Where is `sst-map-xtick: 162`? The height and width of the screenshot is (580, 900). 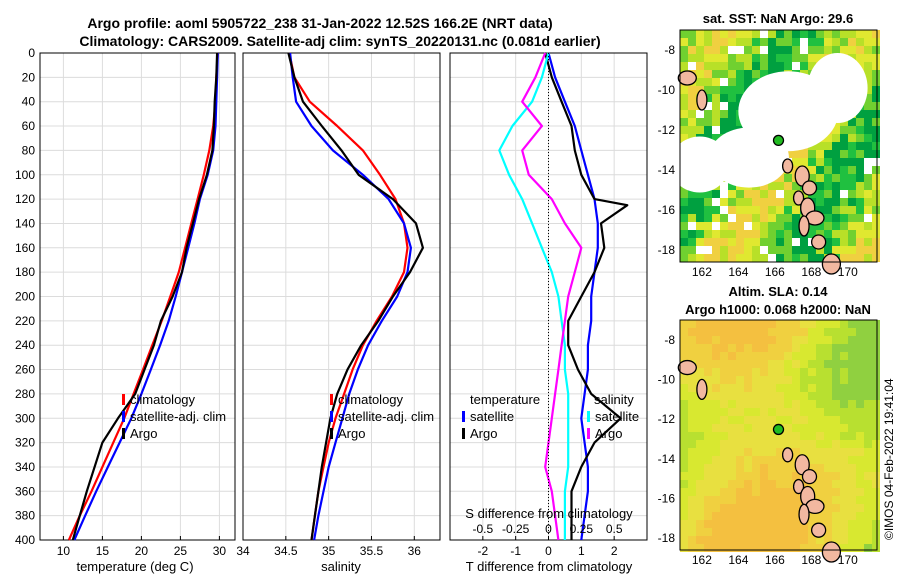
sst-map-xtick: 162 is located at coordinates (702, 272).